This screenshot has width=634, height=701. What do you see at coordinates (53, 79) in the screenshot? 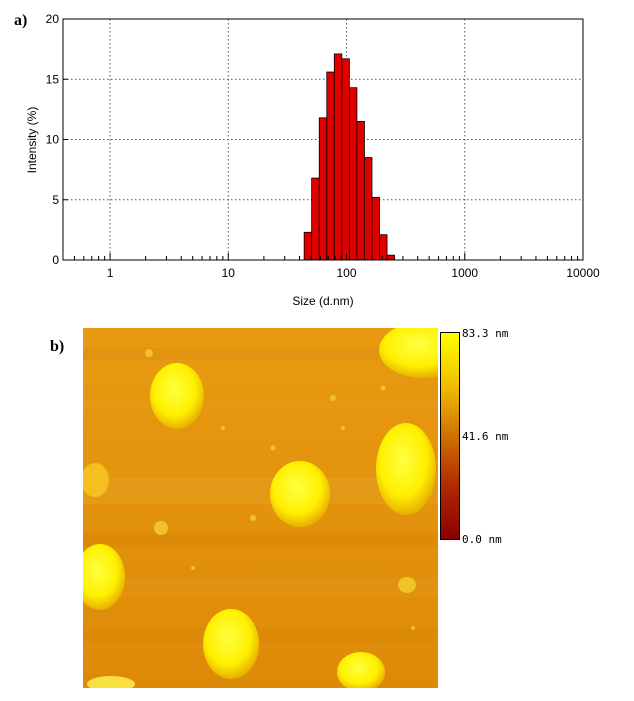
I see `y-tick-label: 15` at bounding box center [53, 79].